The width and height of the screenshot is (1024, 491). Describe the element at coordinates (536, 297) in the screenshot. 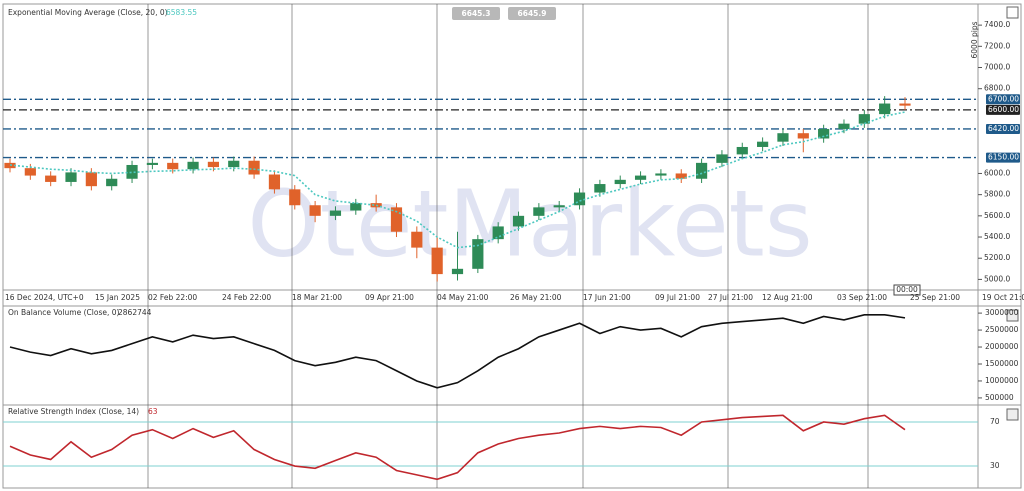

I see `x-tick-label: 26 May 21:00` at that location.